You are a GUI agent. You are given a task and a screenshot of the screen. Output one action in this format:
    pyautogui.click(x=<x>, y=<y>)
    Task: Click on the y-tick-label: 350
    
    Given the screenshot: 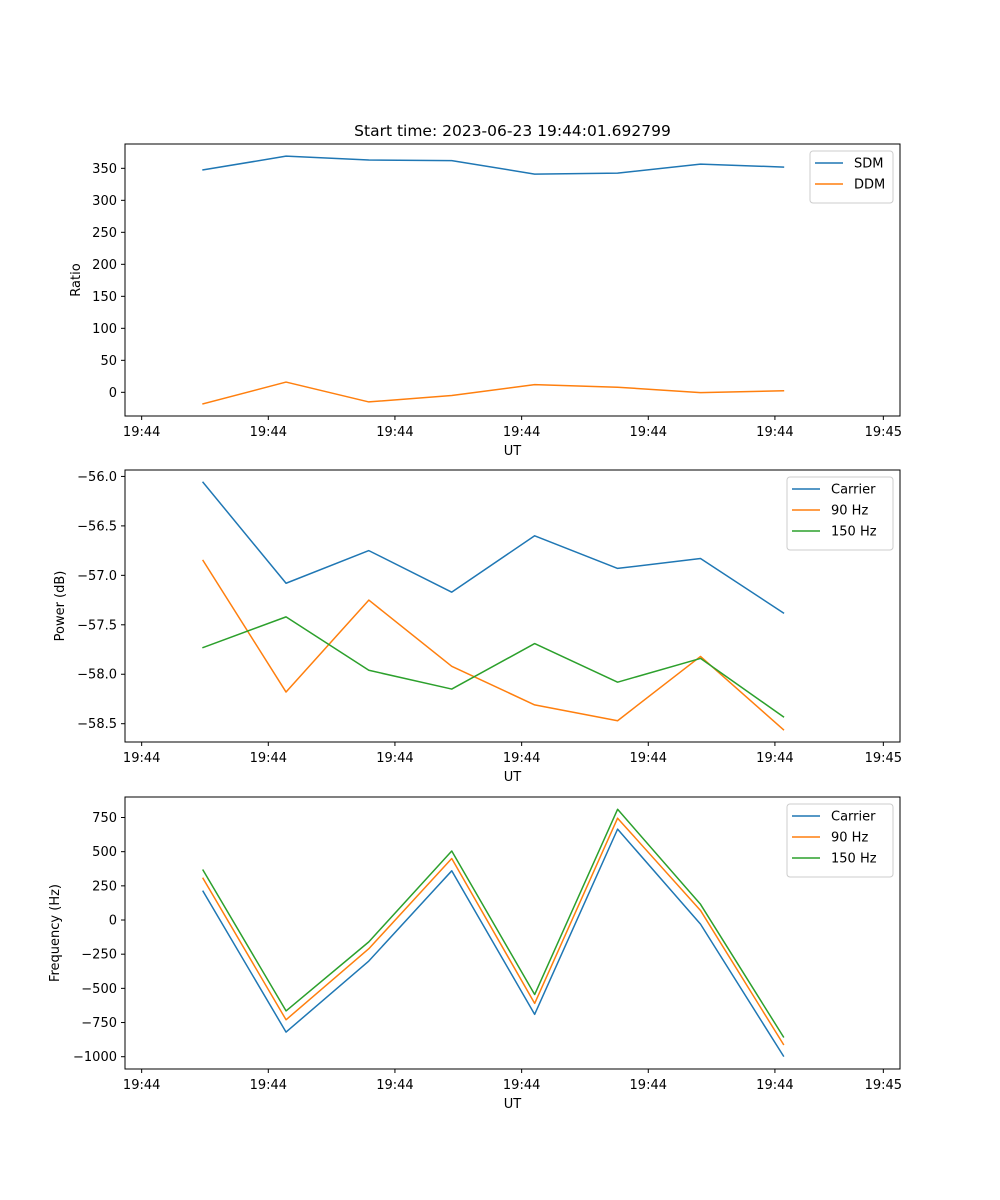 What is the action you would take?
    pyautogui.click(x=104, y=169)
    